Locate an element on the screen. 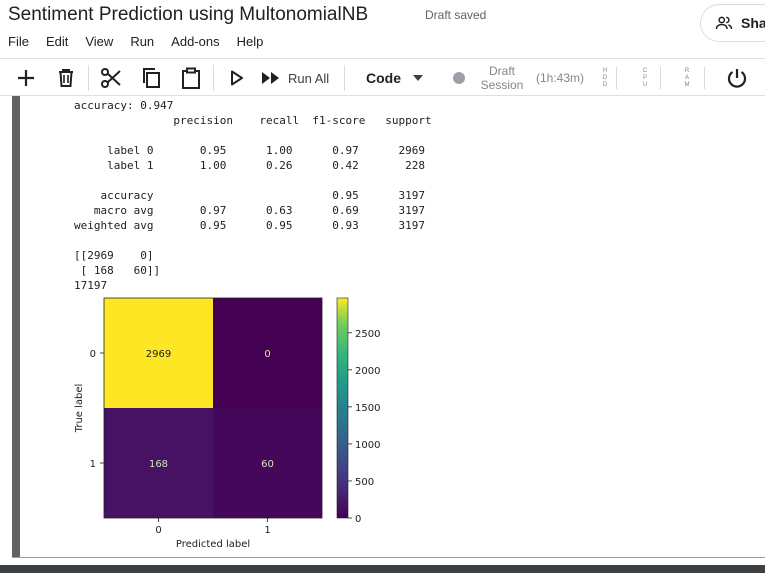 The width and height of the screenshot is (765, 573). session-timer: (1h:43m) is located at coordinates (560, 78).